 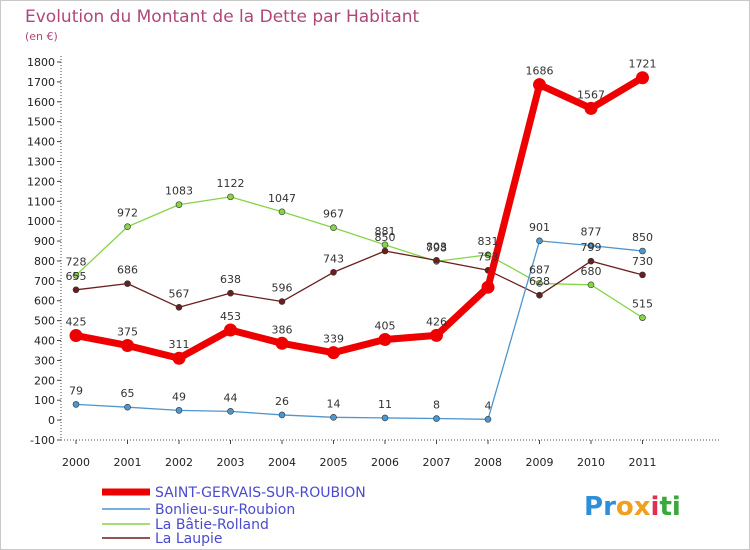 I want to click on data-label: 426, so click(x=436, y=321).